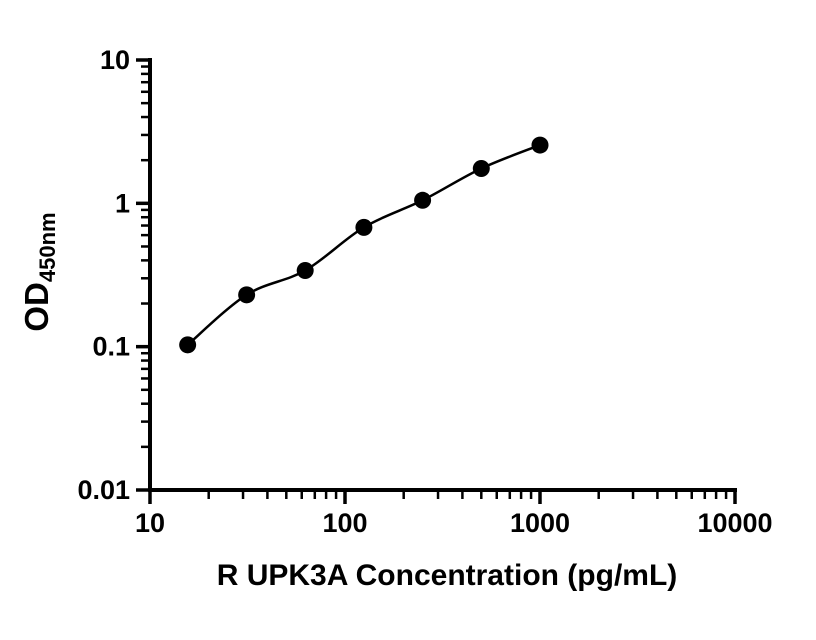 This screenshot has width=816, height=640. Describe the element at coordinates (115, 60) in the screenshot. I see `y-tick-label: 10` at that location.